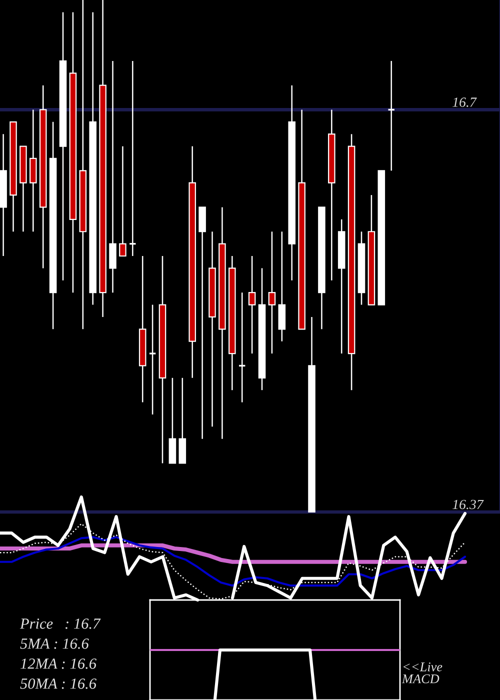  I want to click on text: 5MA : 16.6, so click(54, 643).